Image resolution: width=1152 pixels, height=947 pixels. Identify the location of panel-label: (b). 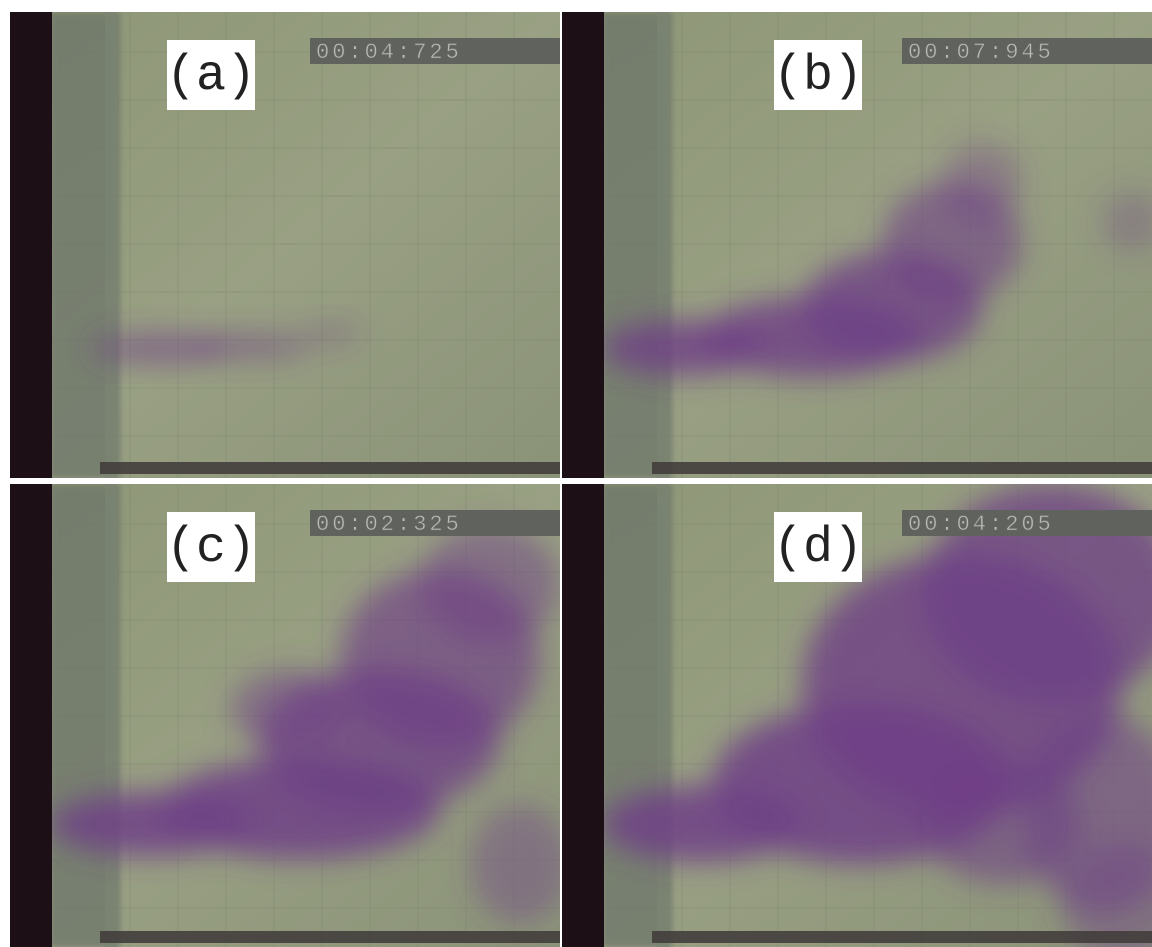
(818, 76).